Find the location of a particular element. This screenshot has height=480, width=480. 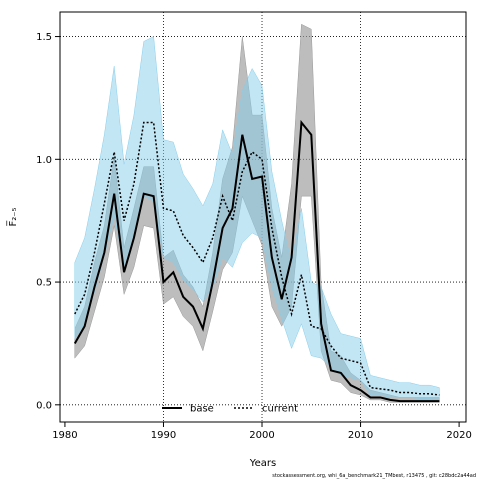

y-tick-label: 1.0 is located at coordinates (44, 160).